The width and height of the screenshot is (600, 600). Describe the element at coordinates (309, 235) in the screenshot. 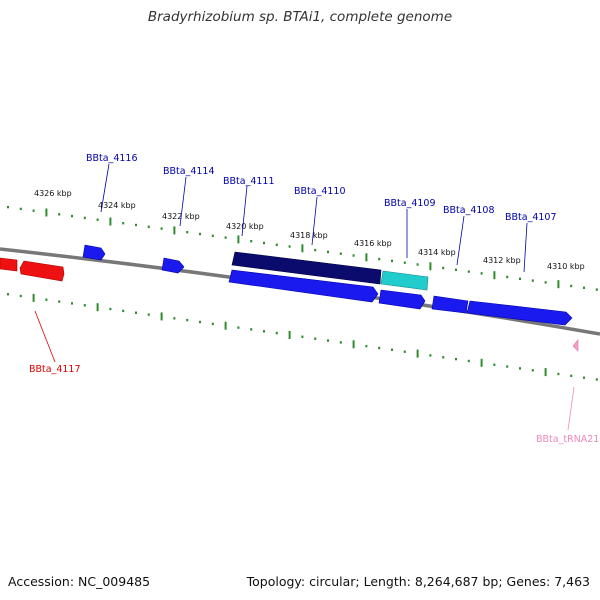

I see `scale-label-4318: 4318 kbp` at that location.